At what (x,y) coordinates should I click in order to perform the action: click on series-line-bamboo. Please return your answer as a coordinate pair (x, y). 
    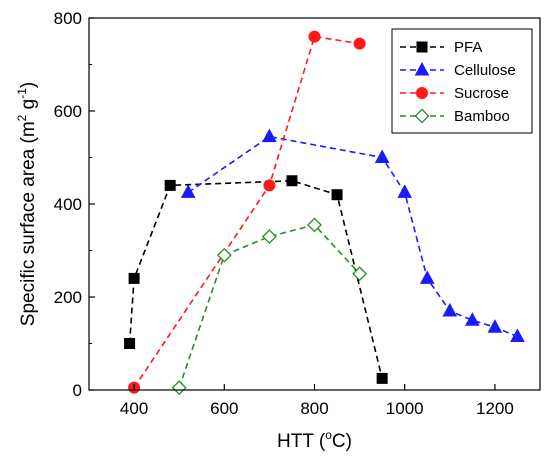
    Looking at the image, I should click on (269, 306).